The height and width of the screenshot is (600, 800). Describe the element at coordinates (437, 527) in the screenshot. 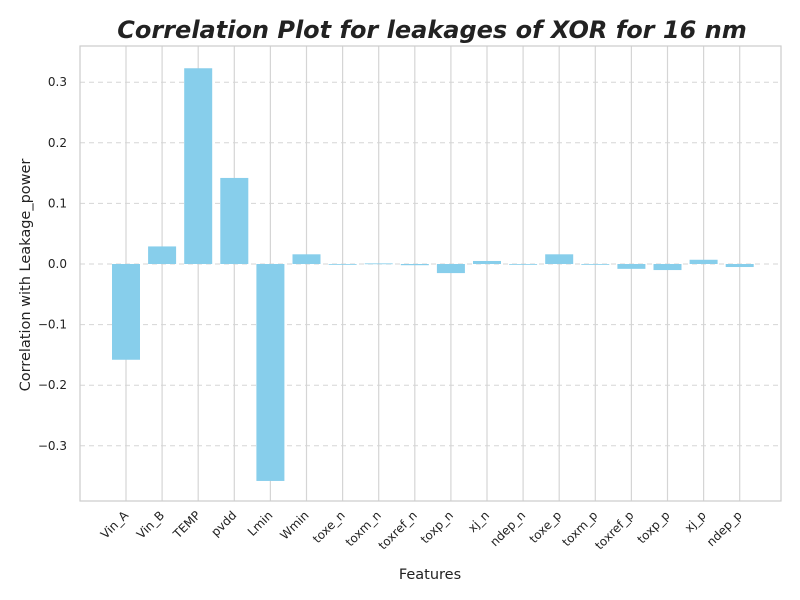

I see `x-tick-label: toxp_n` at that location.